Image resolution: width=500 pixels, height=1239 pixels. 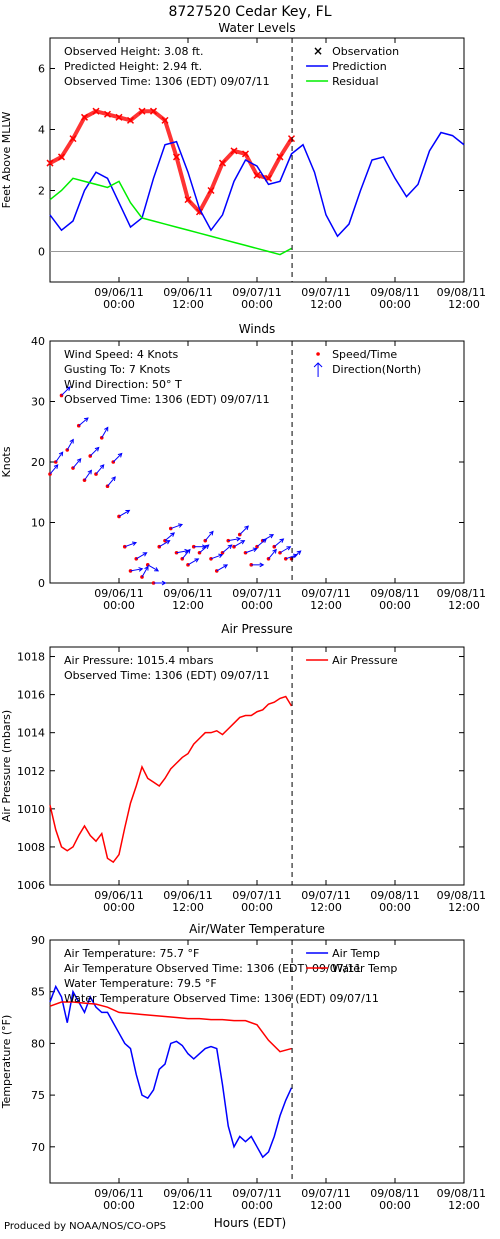 I want to click on y-tick-label: 6, so click(x=41, y=69).